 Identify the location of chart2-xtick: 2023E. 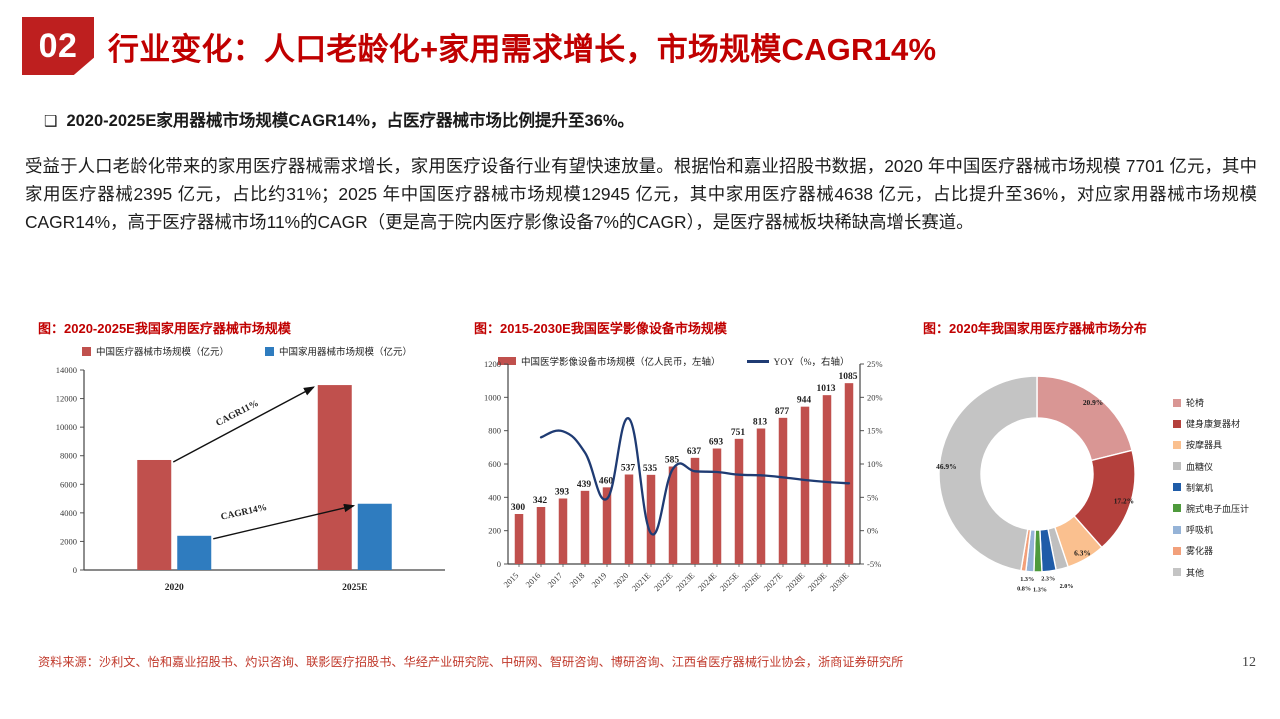
(685, 581).